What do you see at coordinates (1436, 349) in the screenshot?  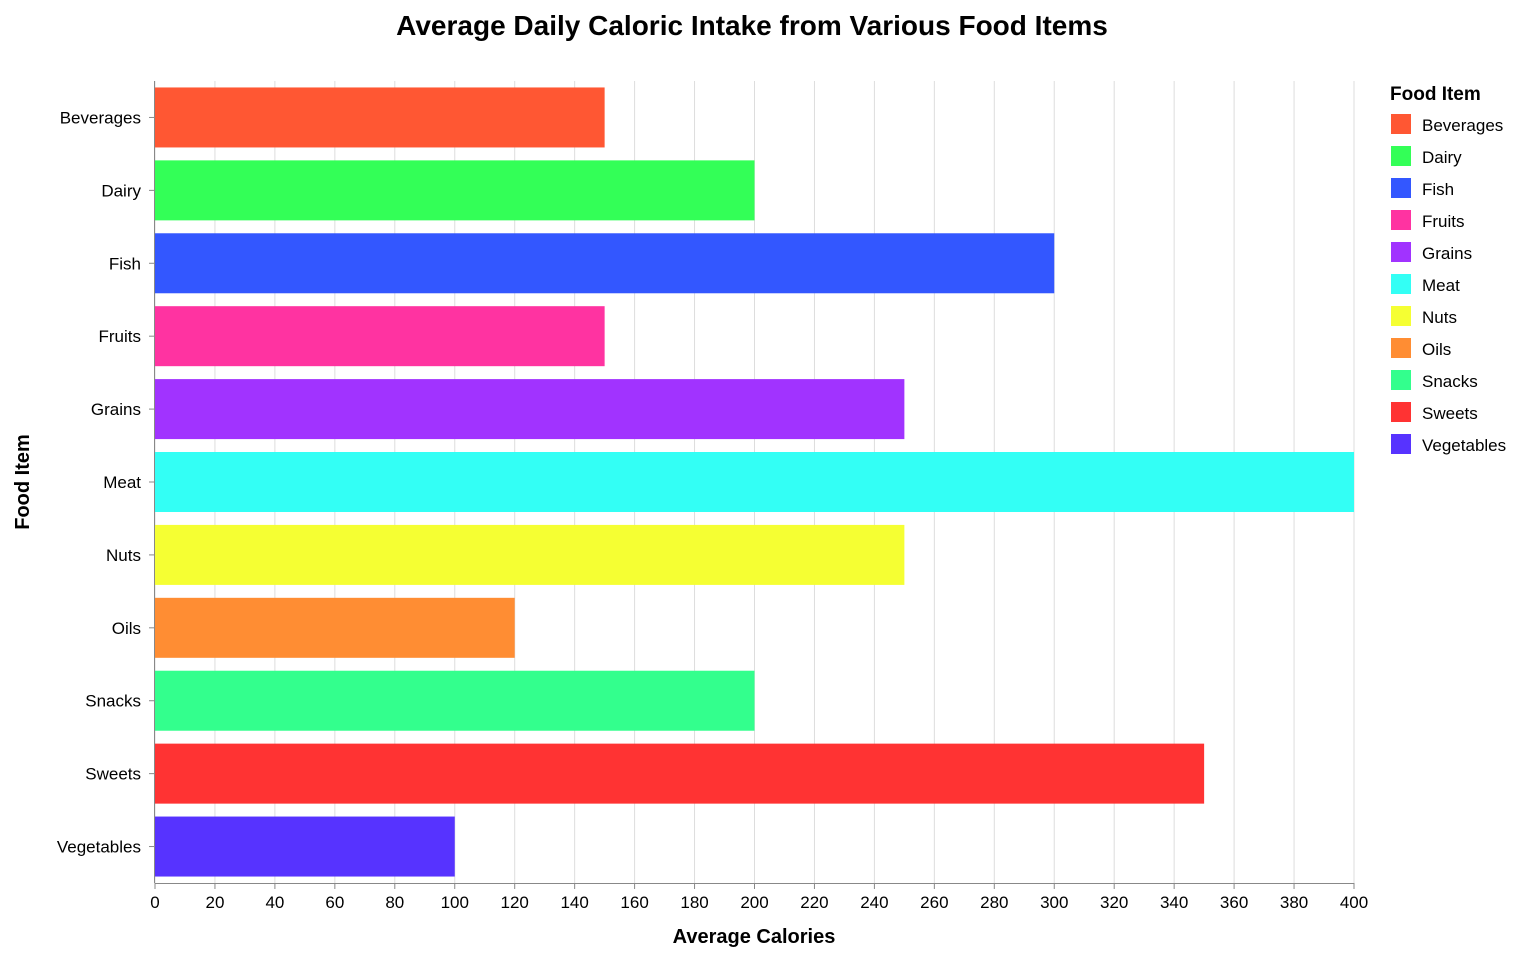 I see `legend-label: Oils` at bounding box center [1436, 349].